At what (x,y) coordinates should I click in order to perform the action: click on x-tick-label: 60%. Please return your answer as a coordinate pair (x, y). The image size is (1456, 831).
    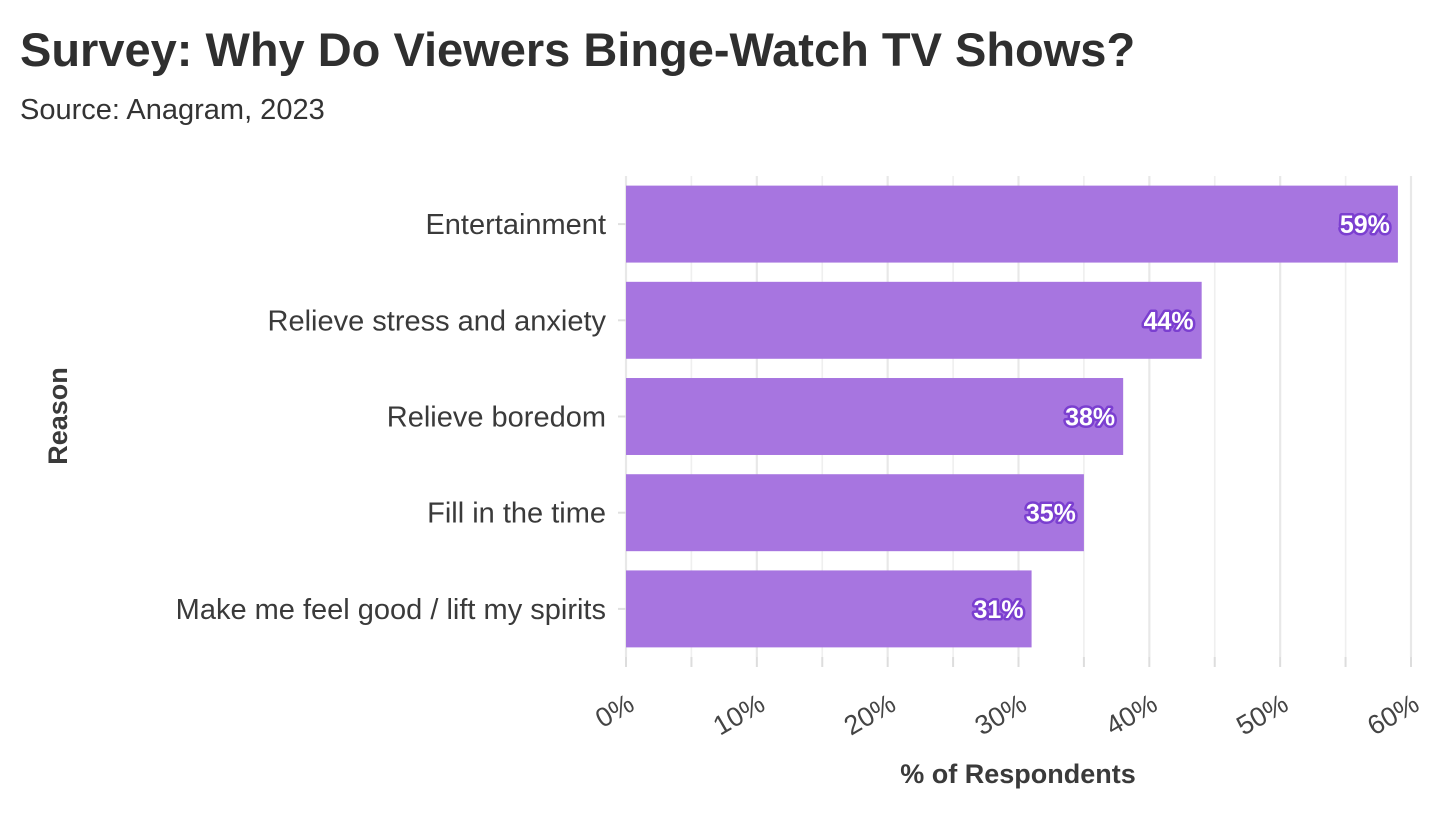
    Looking at the image, I should click on (1393, 714).